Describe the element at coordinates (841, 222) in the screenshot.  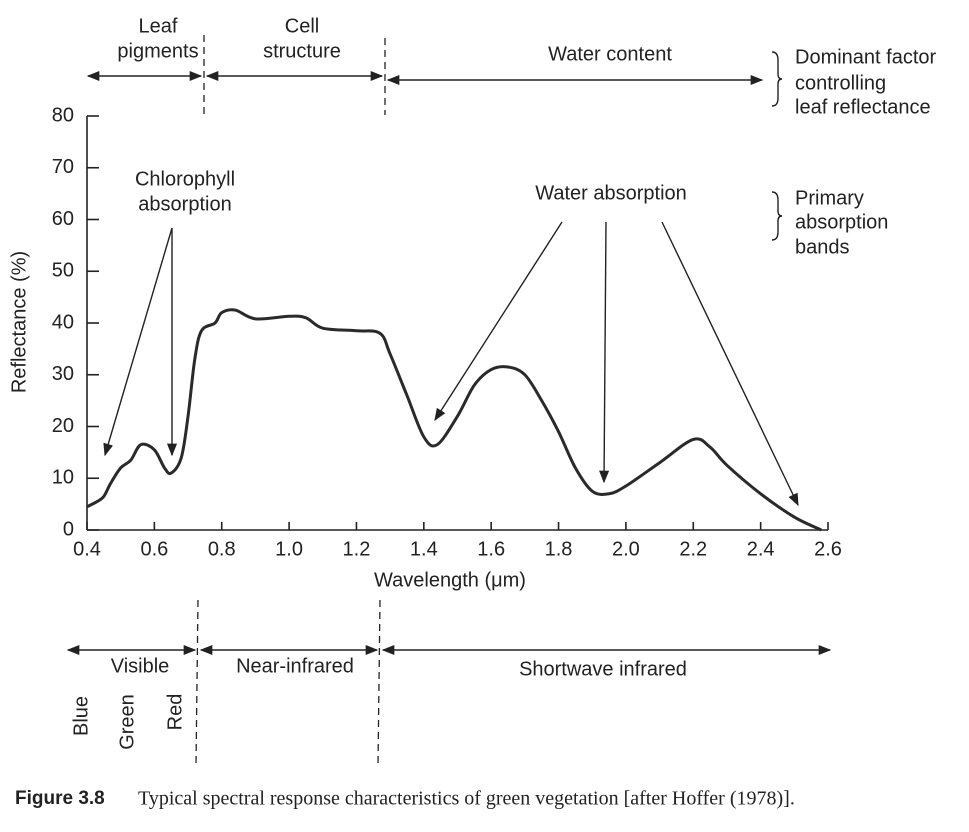
I see `note: absorption` at that location.